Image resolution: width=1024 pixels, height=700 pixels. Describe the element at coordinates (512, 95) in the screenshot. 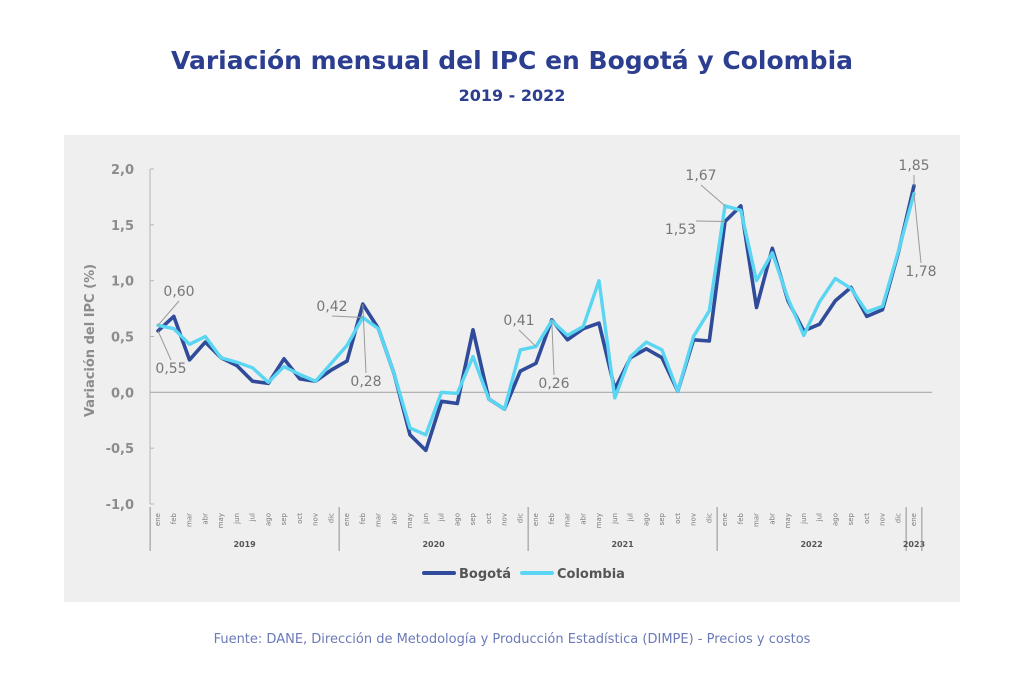

I see `chart-subtitle: 2019 - 2022` at that location.